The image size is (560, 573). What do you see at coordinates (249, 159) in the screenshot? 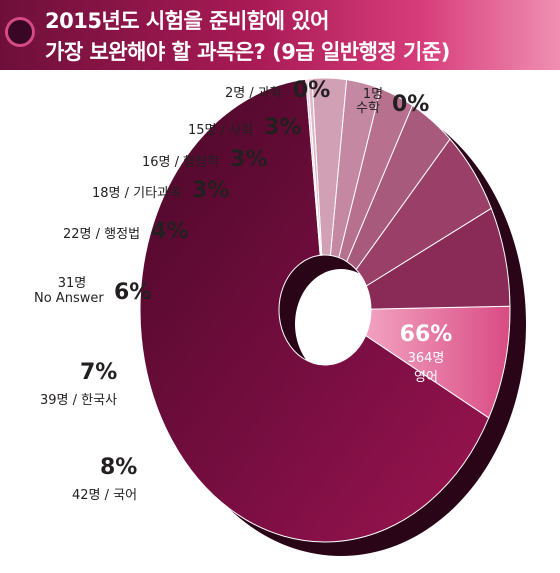
I see `label-public-admin-pct: 3%` at bounding box center [249, 159].